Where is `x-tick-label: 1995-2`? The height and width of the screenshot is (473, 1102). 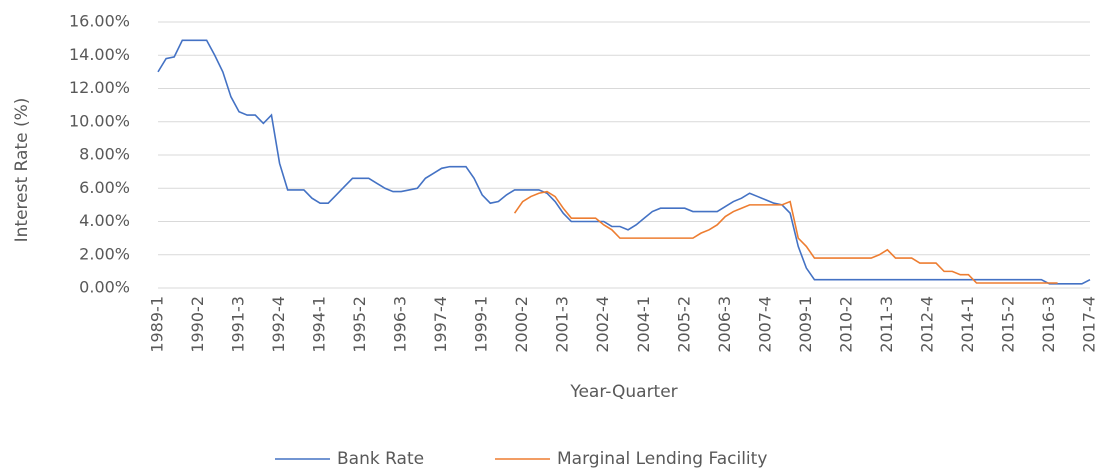 x-tick-label: 1995-2 is located at coordinates (359, 324).